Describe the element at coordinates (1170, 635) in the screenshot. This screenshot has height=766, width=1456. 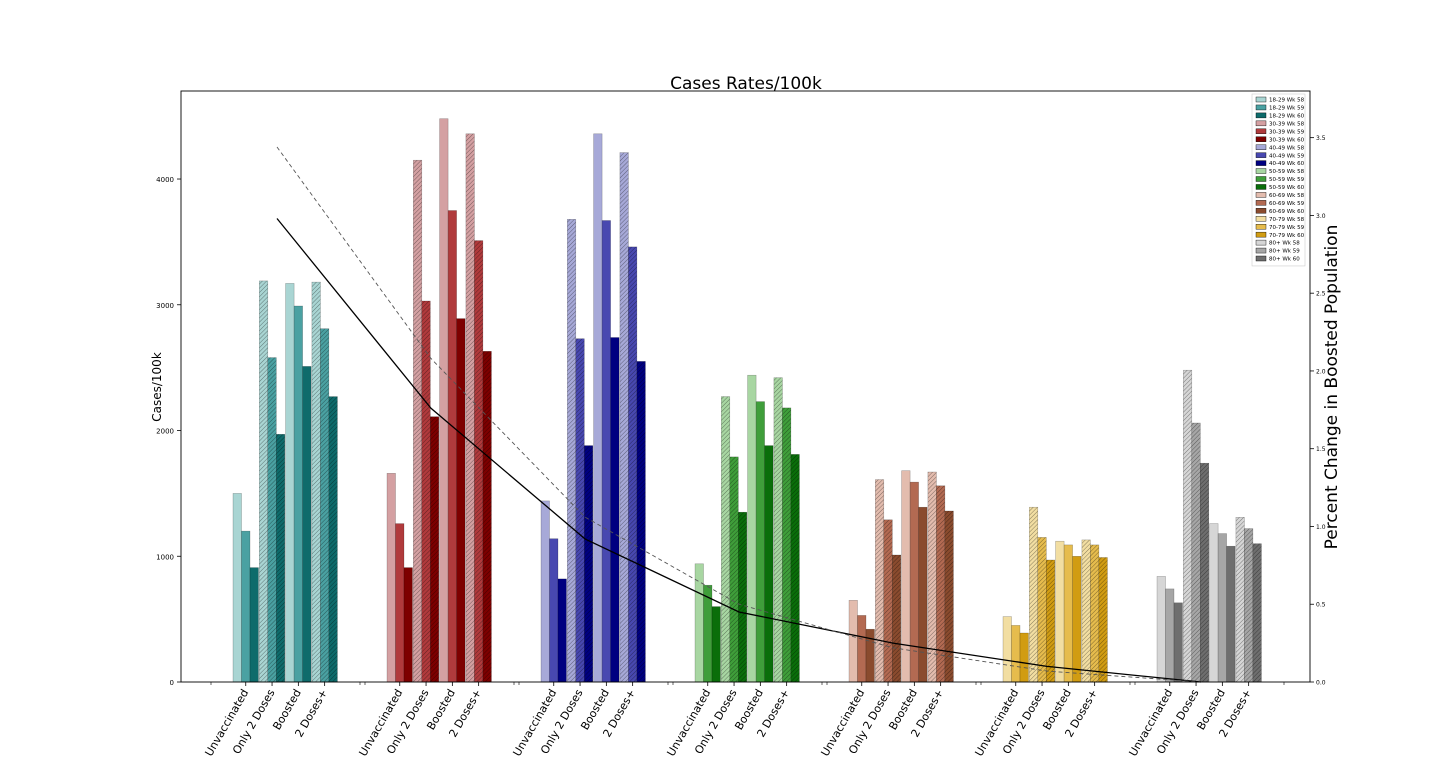
I see `bar-80+-unvaccinated-1` at that location.